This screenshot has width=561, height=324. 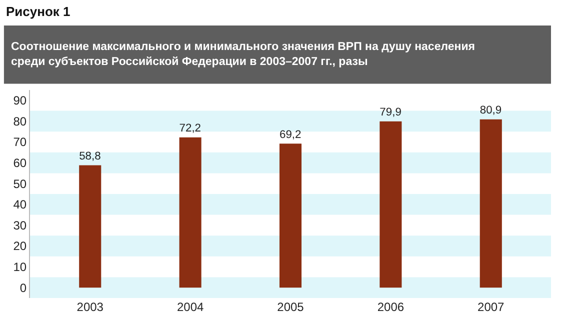 What do you see at coordinates (290, 134) in the screenshot?
I see `data-label: 69,2` at bounding box center [290, 134].